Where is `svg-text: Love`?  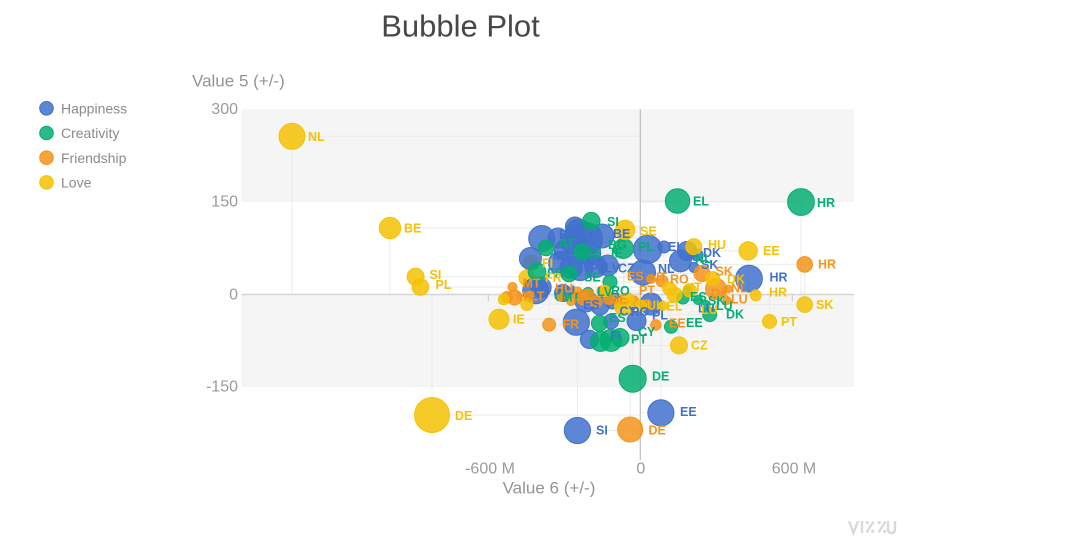
svg-text: Love is located at coordinates (76, 183).